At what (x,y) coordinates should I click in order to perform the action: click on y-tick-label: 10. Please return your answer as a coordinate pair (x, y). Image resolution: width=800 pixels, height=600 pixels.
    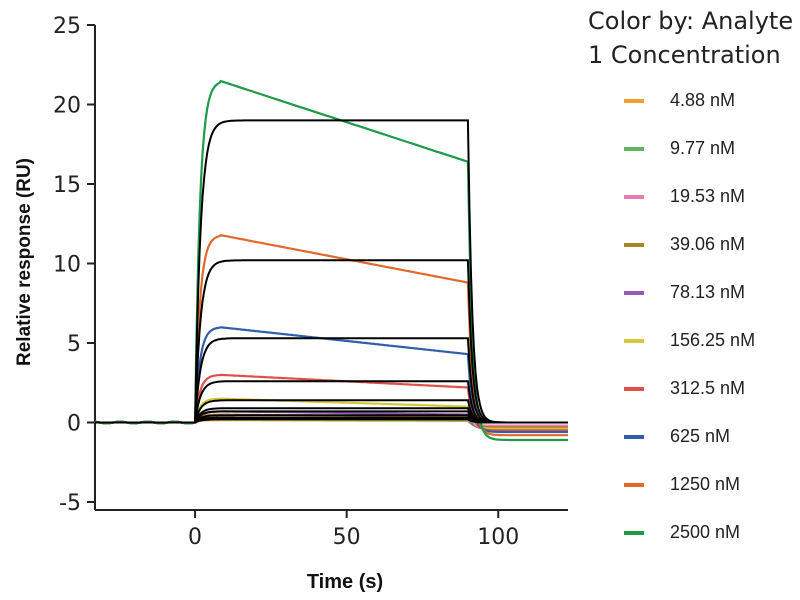
    Looking at the image, I should click on (67, 265).